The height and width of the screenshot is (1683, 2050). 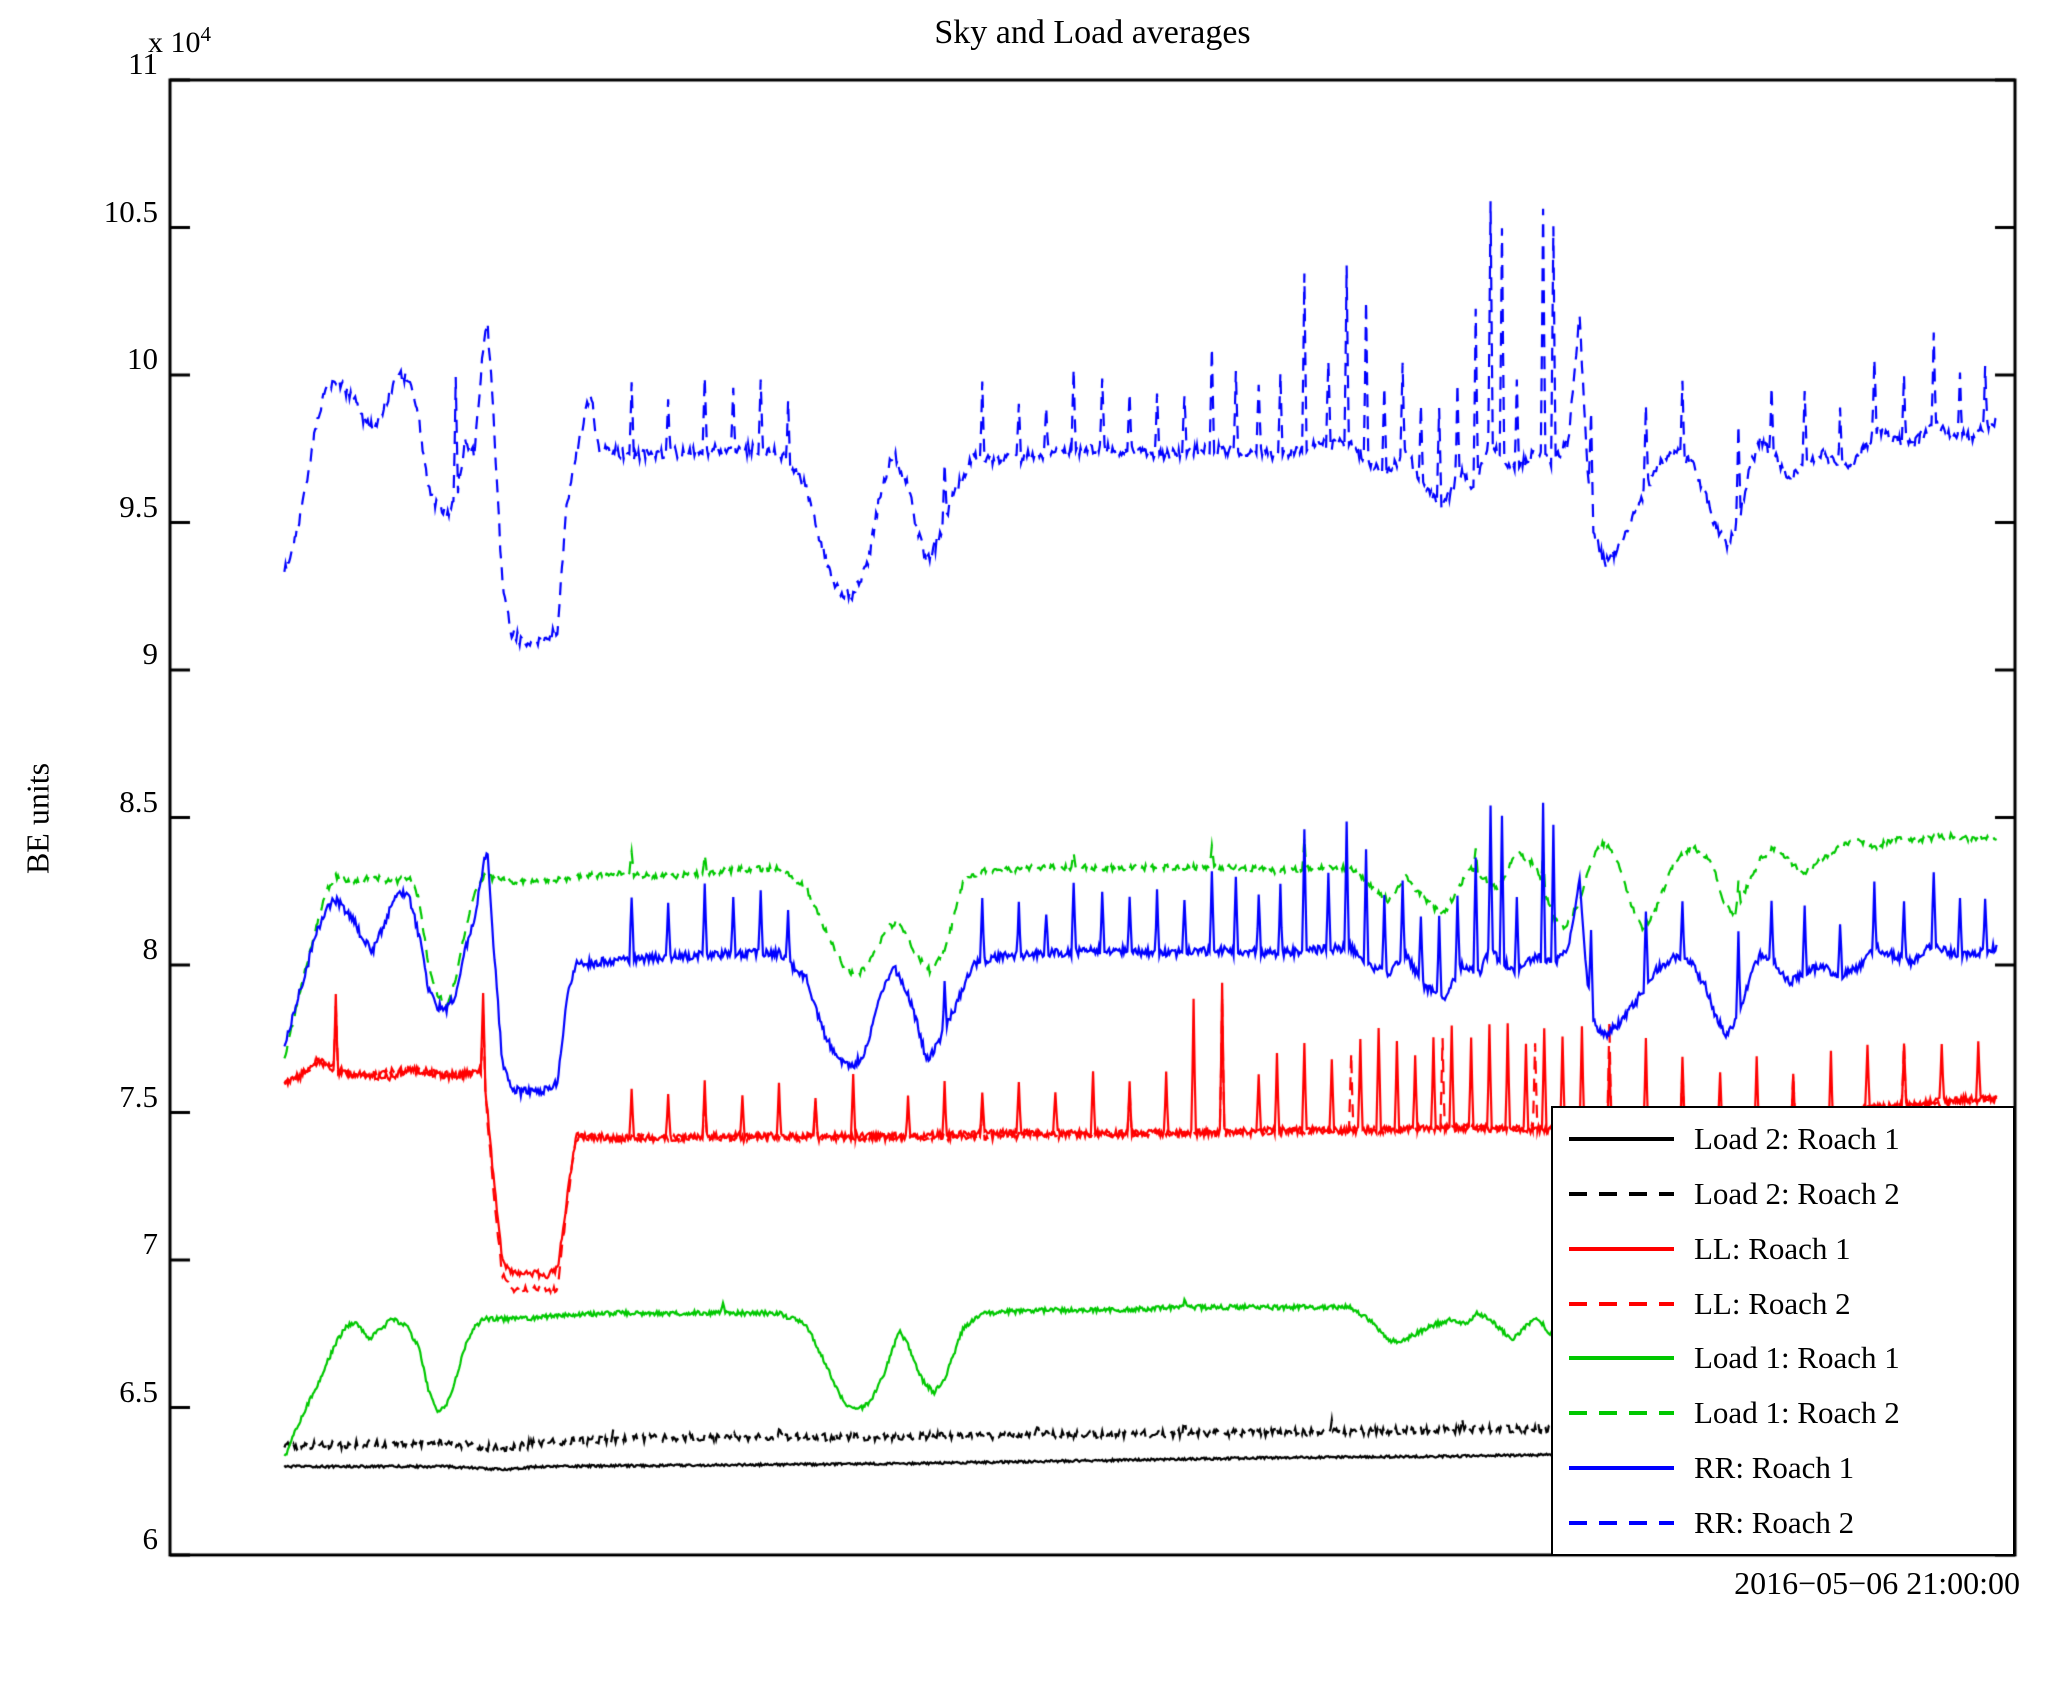 I want to click on legend-label: Load 2: Roach 2, so click(x=1797, y=1194).